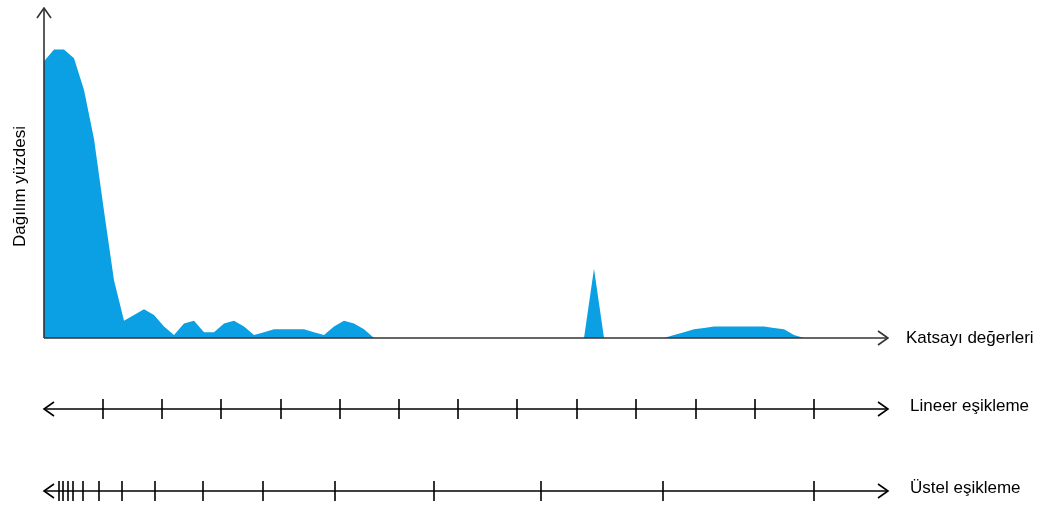  Describe the element at coordinates (970, 406) in the screenshot. I see `text: Lineer eşikleme` at that location.